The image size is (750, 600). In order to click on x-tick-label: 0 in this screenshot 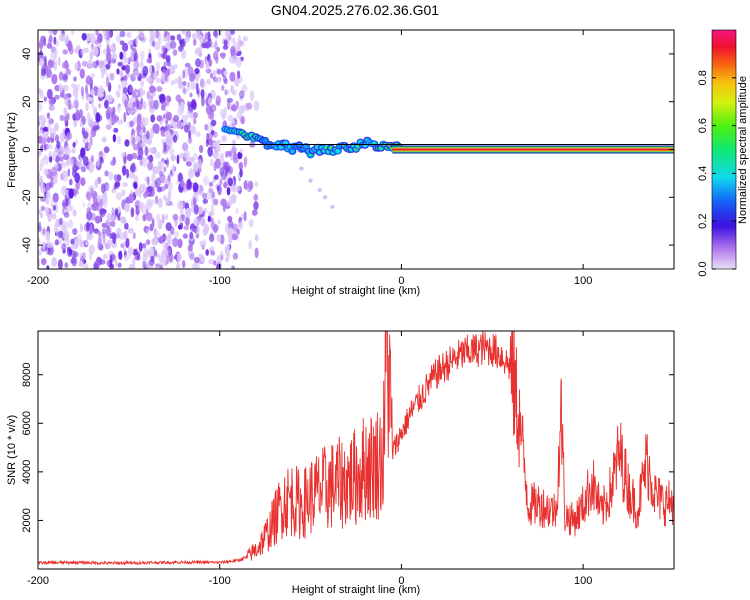, I will do `click(401, 581)`.